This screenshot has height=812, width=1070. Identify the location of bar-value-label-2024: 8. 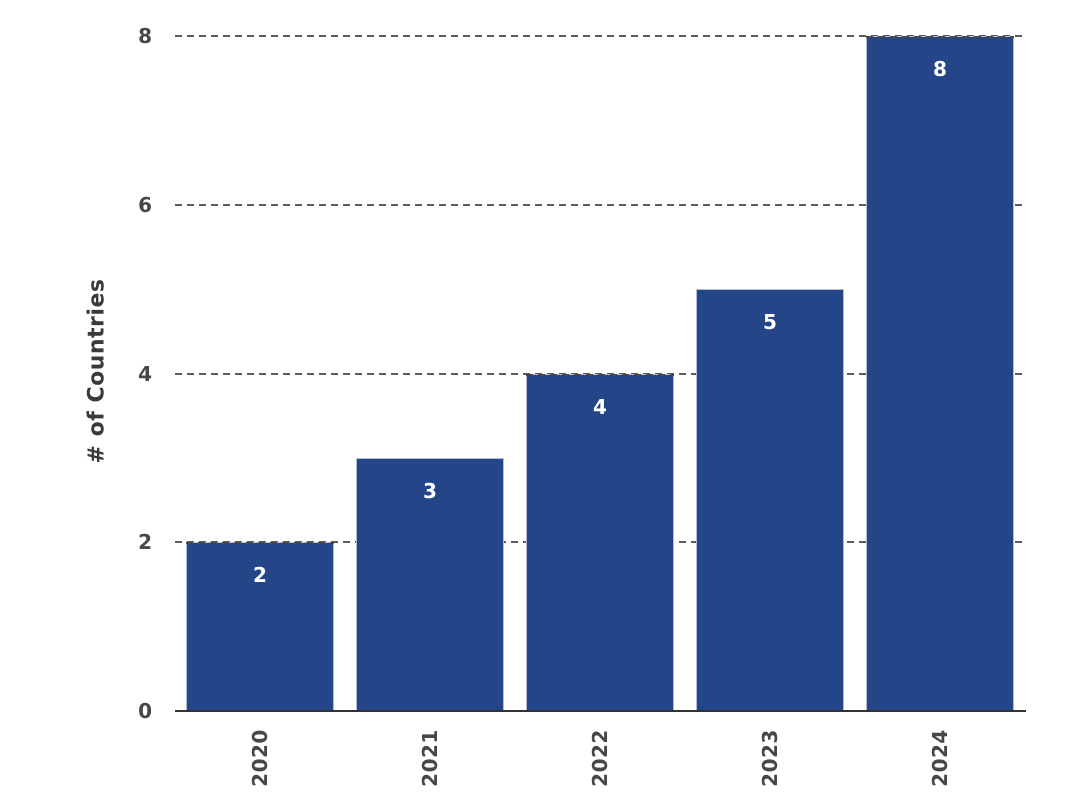
(940, 69).